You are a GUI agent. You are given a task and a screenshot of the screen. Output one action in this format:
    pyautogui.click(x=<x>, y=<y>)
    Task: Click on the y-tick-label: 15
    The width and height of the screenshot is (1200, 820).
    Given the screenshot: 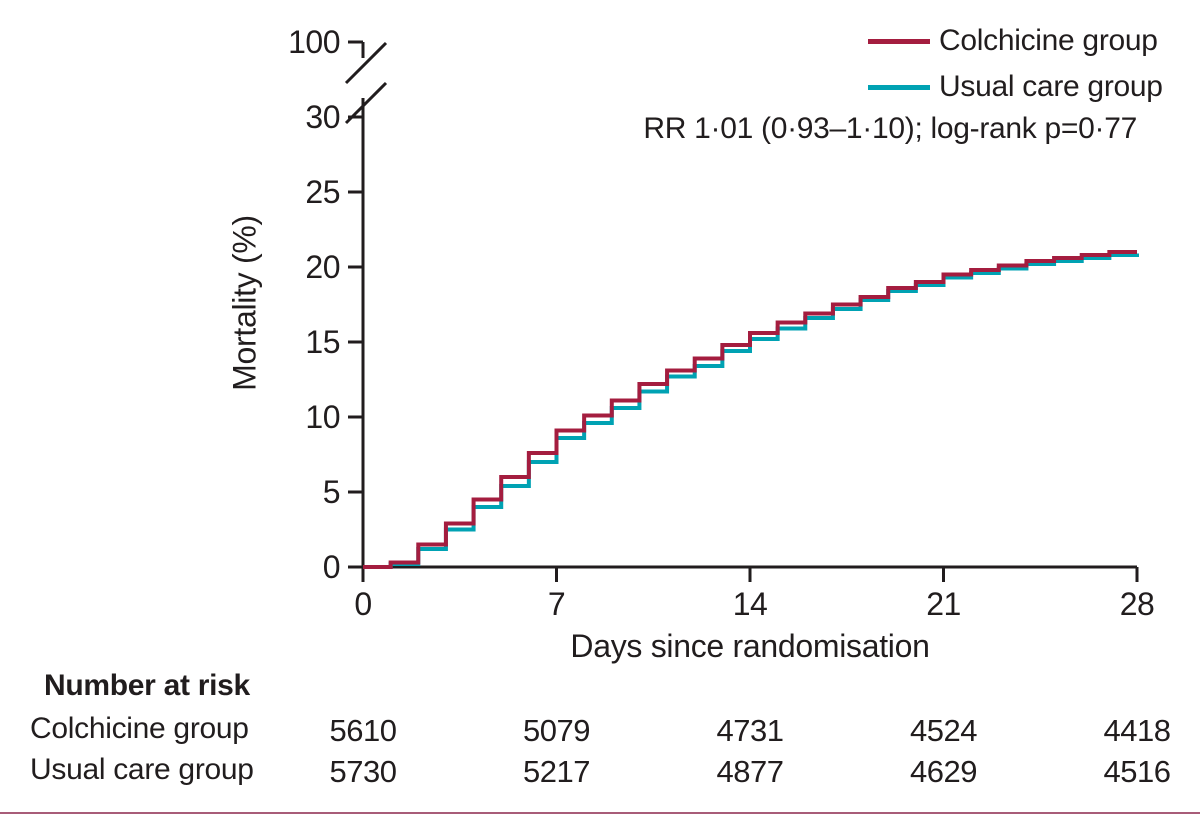 What is the action you would take?
    pyautogui.click(x=322, y=342)
    